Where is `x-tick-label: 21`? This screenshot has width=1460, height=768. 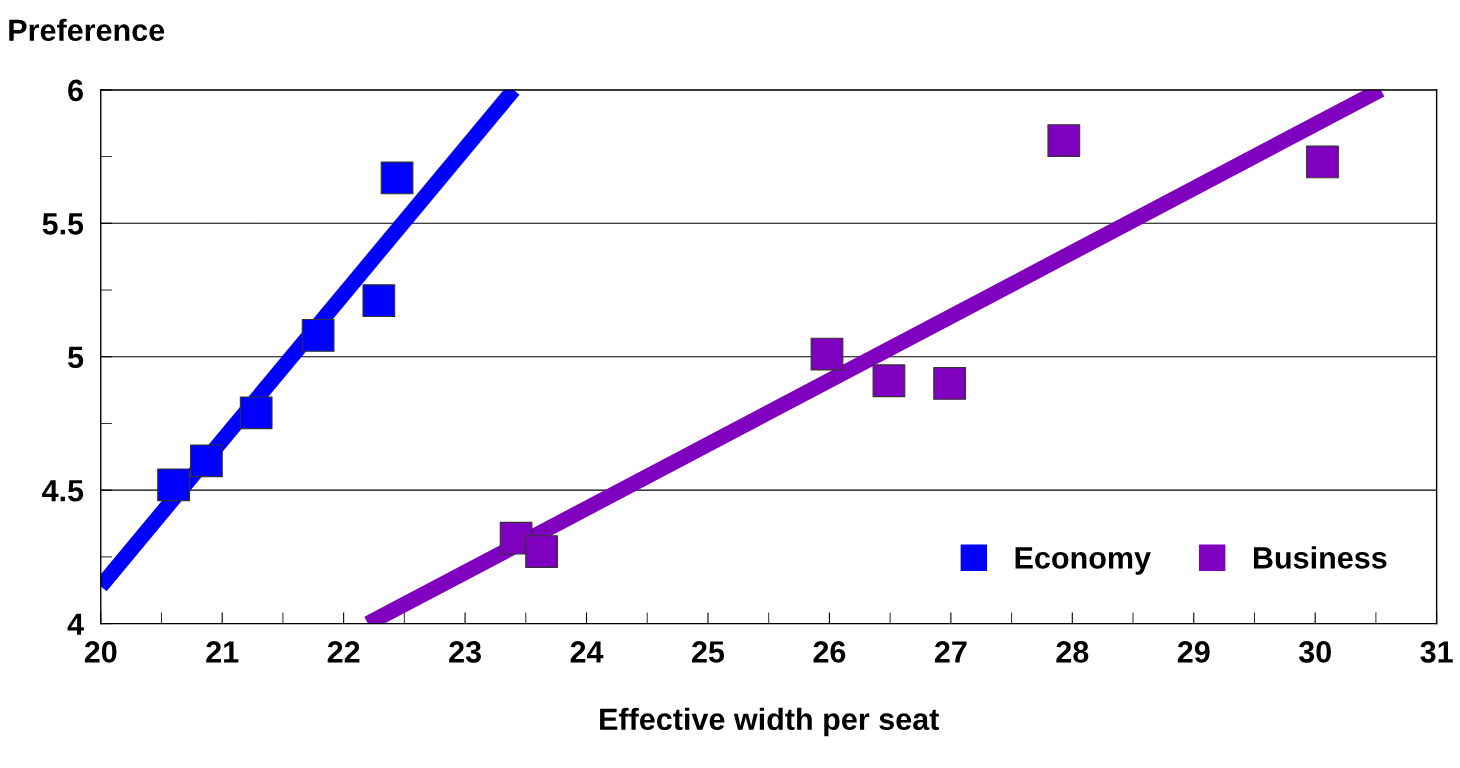 x-tick-label: 21 is located at coordinates (222, 652).